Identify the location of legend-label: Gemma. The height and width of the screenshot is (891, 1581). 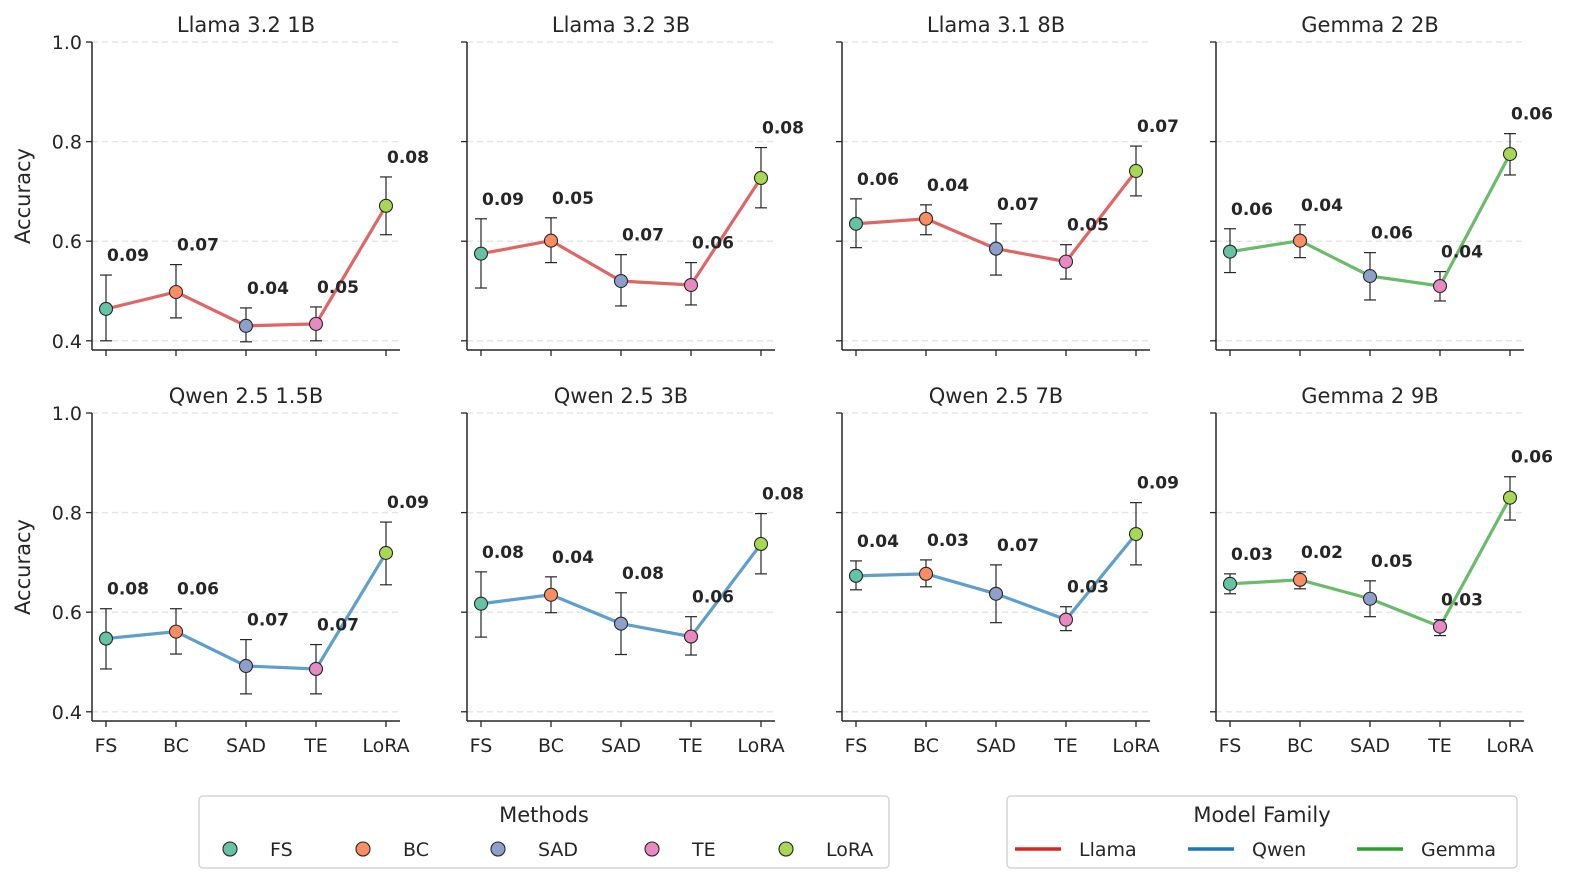
(1458, 850).